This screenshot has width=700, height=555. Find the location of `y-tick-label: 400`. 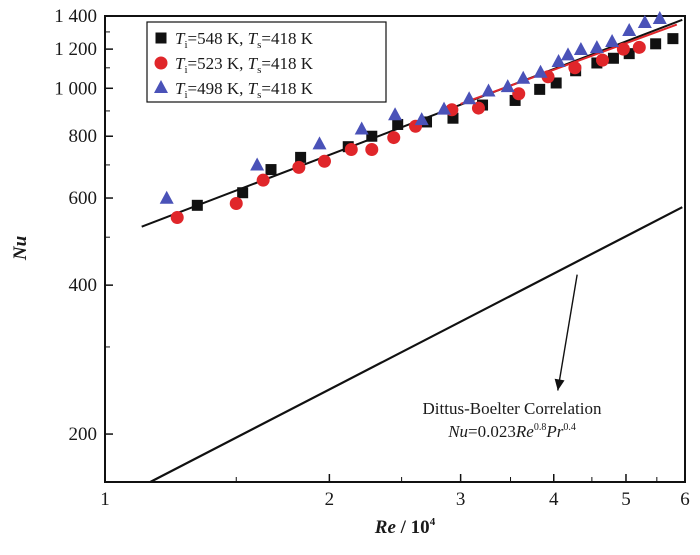

y-tick-label: 400 is located at coordinates (83, 285).